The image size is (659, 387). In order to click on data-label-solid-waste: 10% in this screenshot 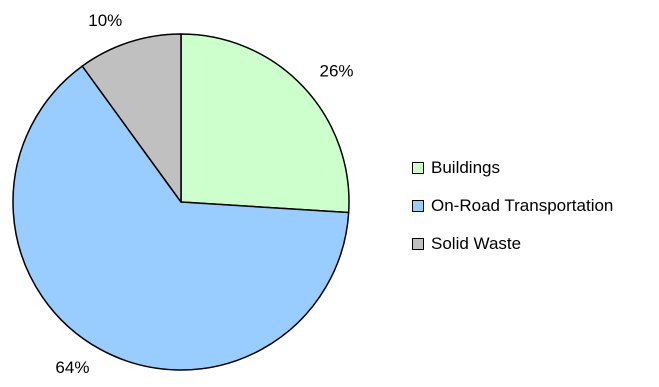, I will do `click(105, 20)`.